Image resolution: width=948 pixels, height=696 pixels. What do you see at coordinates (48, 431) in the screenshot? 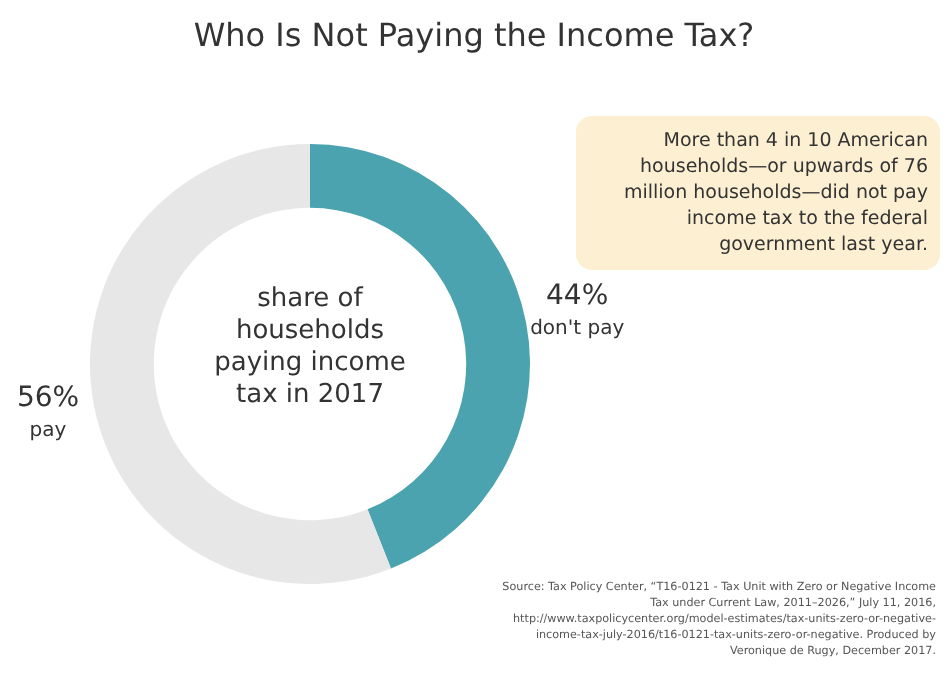
I see `slice-label: pay` at bounding box center [48, 431].